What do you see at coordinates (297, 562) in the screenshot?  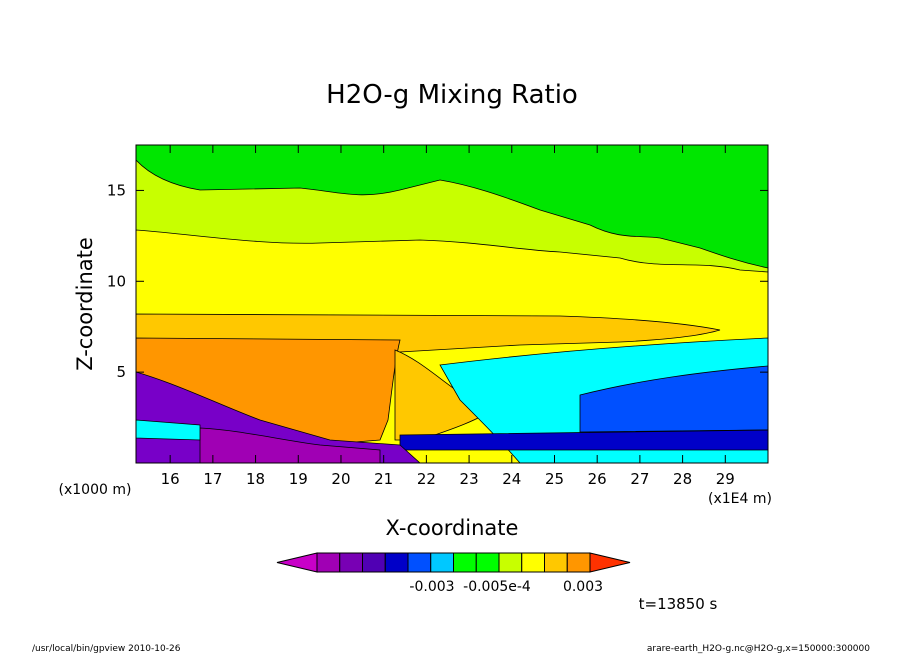 I see `colorbar-arrow-left` at bounding box center [297, 562].